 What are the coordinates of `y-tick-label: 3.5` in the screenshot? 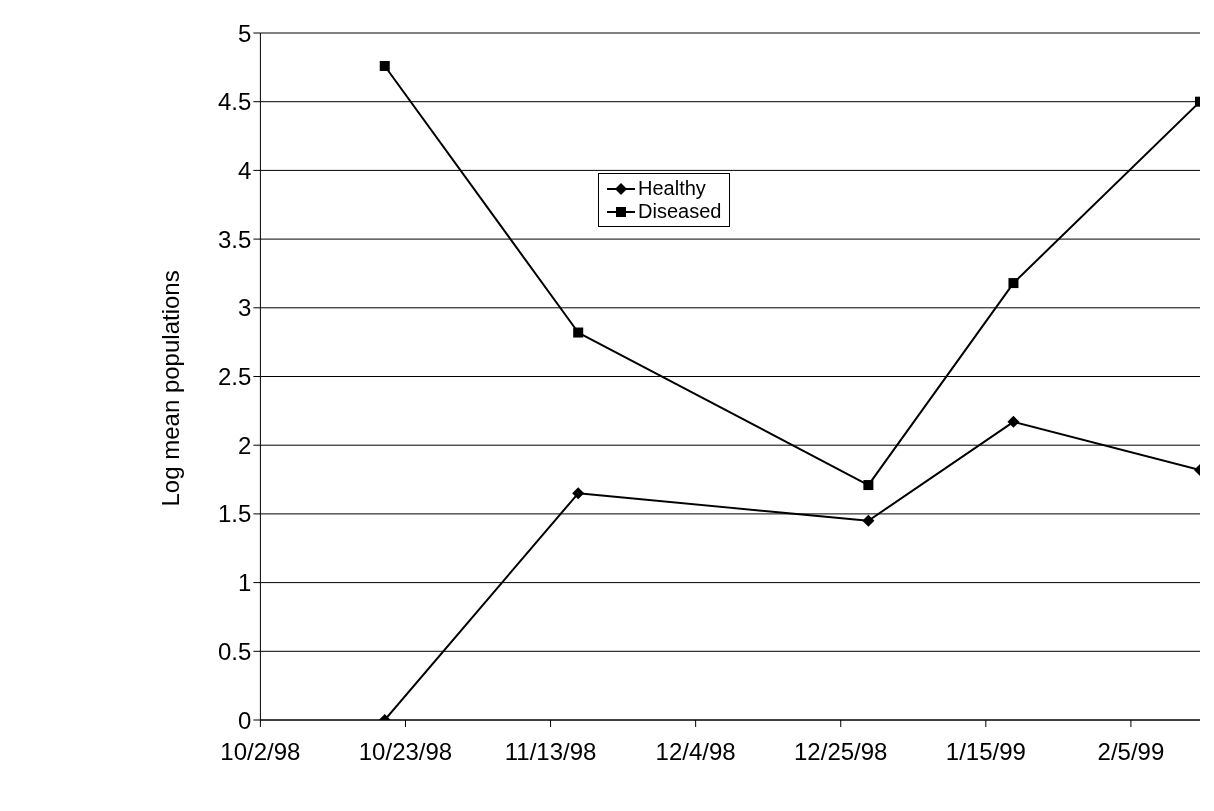 It's located at (235, 239).